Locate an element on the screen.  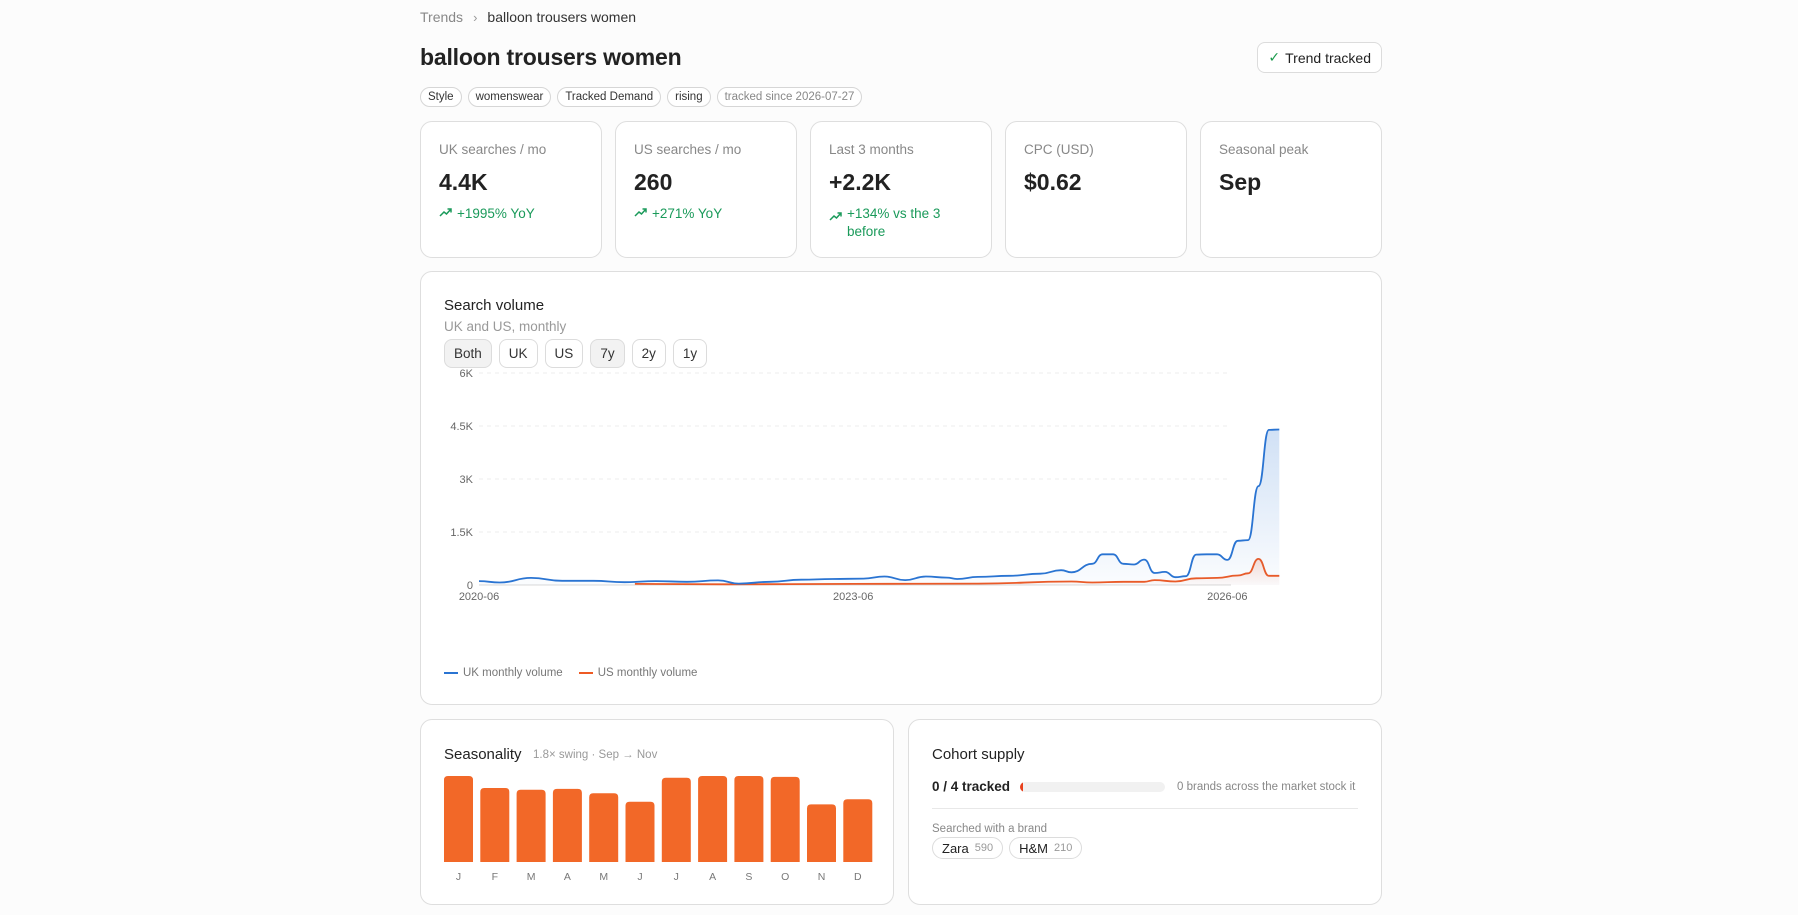
toggle-both: Both is located at coordinates (468, 353).